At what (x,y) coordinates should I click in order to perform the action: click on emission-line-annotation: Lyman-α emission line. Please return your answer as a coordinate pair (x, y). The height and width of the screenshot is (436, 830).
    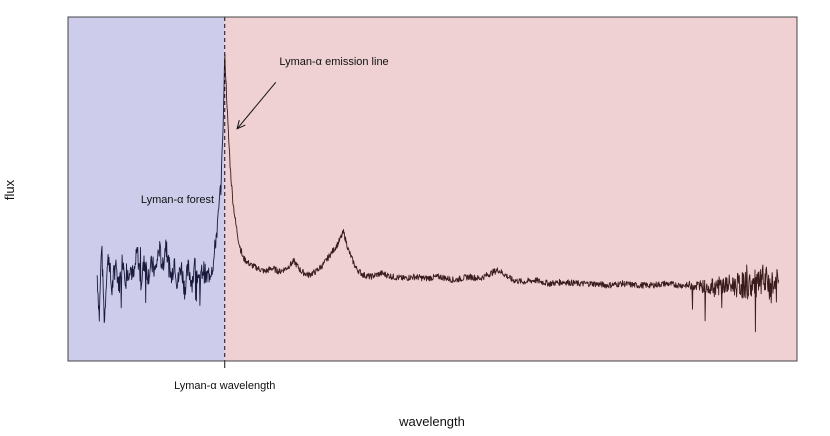
    Looking at the image, I should click on (333, 62).